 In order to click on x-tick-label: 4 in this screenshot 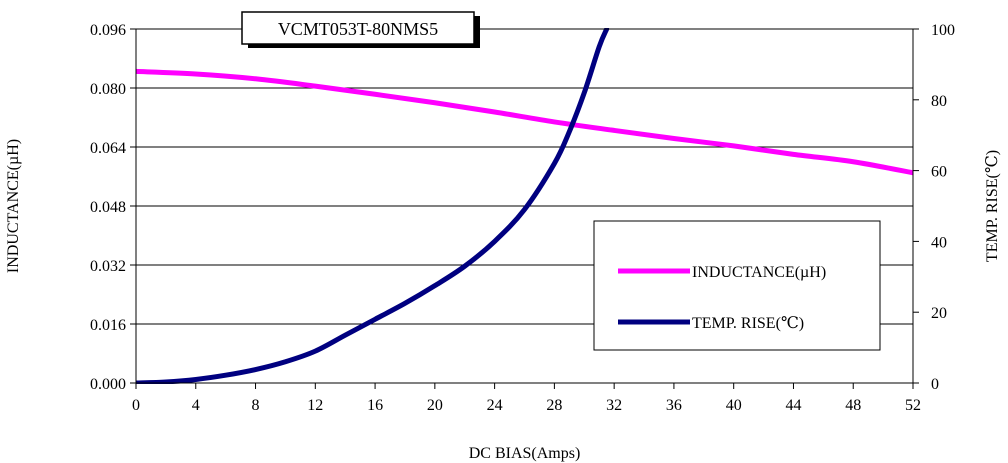, I will do `click(196, 405)`.